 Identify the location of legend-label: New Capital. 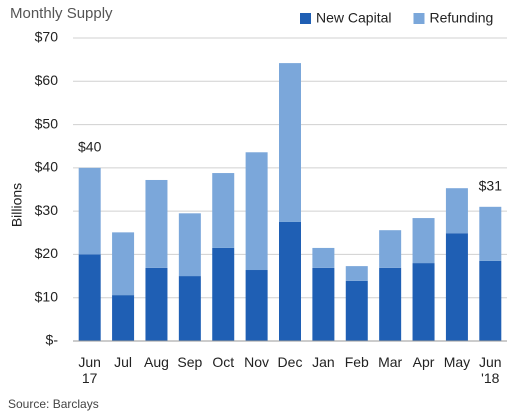
(353, 18).